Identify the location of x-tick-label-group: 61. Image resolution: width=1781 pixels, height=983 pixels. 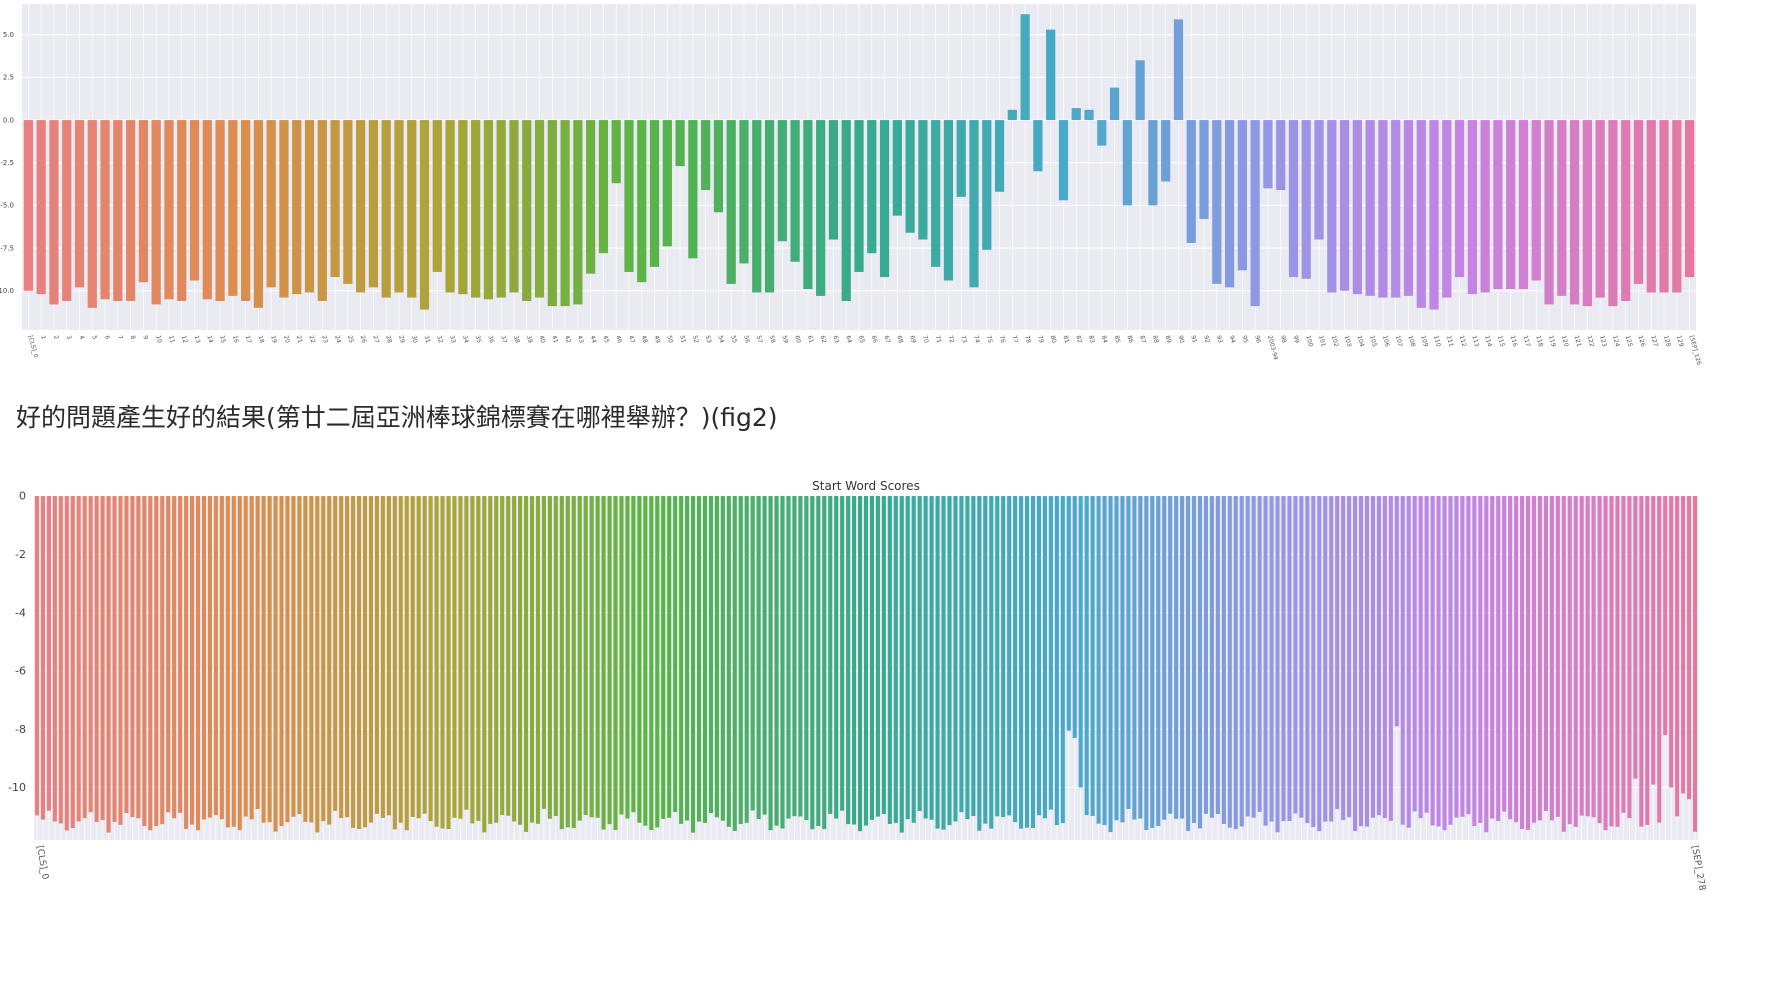
(810, 339).